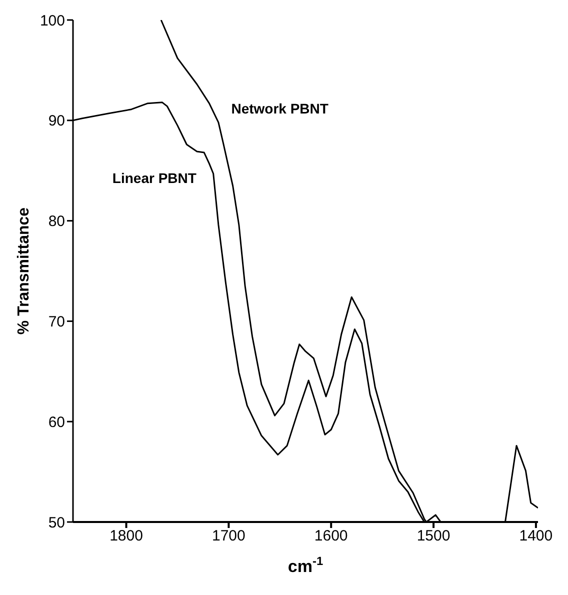  Describe the element at coordinates (56, 322) in the screenshot. I see `y-tick-label: 70` at that location.